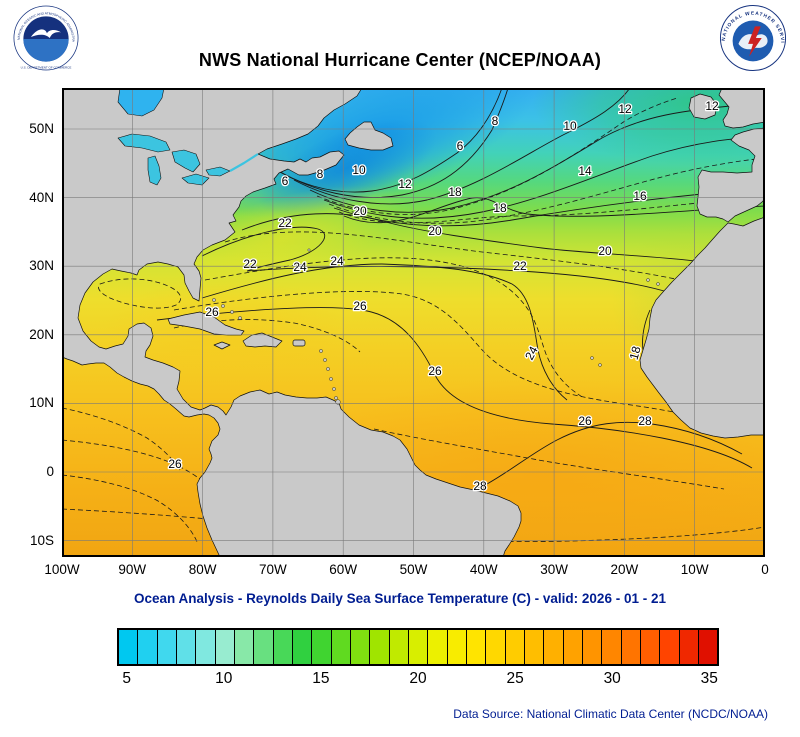  What do you see at coordinates (299, 343) in the screenshot?
I see `land-puerto-rico` at bounding box center [299, 343].